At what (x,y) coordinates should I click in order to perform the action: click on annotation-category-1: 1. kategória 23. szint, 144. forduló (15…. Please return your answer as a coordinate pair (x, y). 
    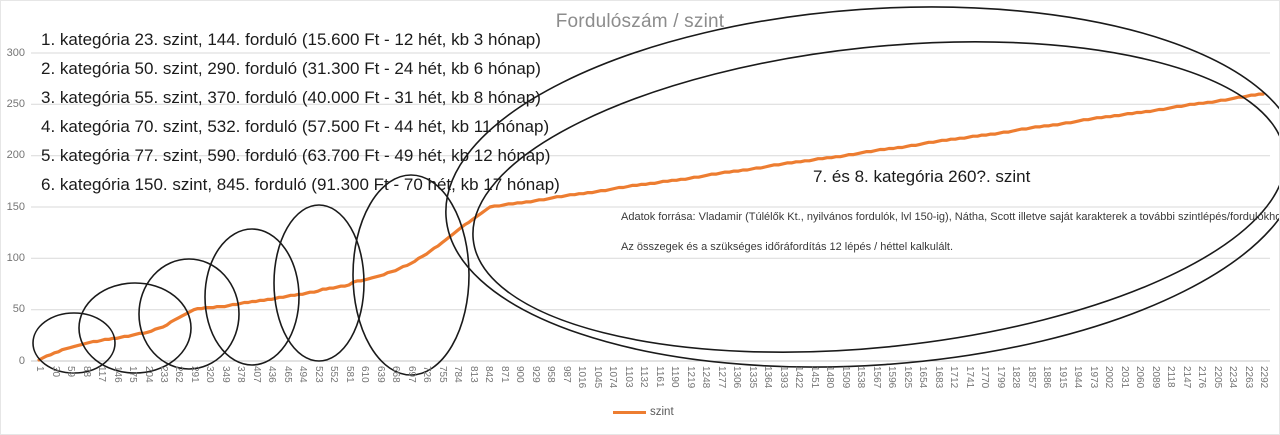
    Looking at the image, I should click on (291, 39).